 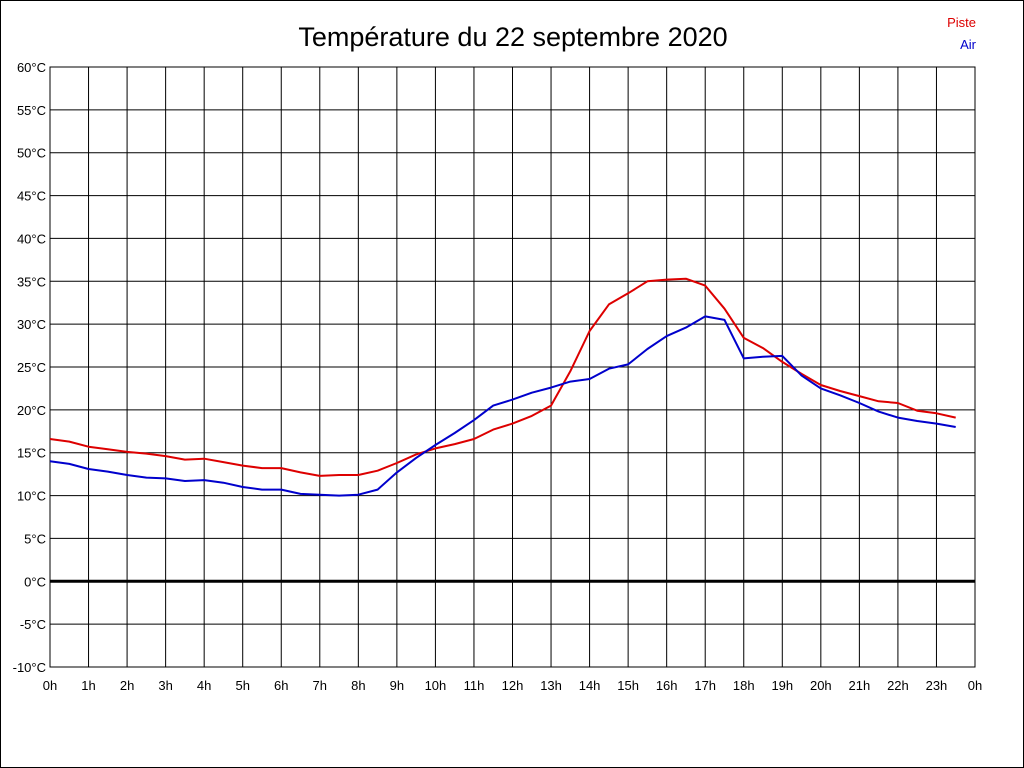 I want to click on y-tick-label: 60°C, so click(x=31, y=67).